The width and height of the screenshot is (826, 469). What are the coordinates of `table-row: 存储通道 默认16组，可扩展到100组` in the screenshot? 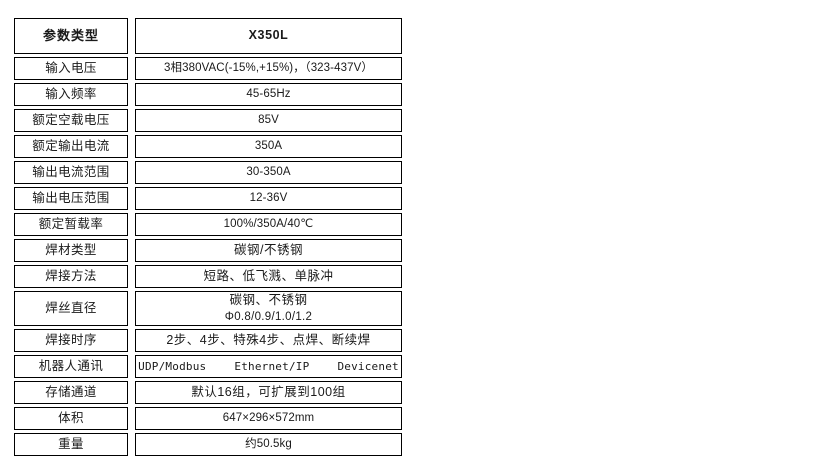 It's located at (208, 392).